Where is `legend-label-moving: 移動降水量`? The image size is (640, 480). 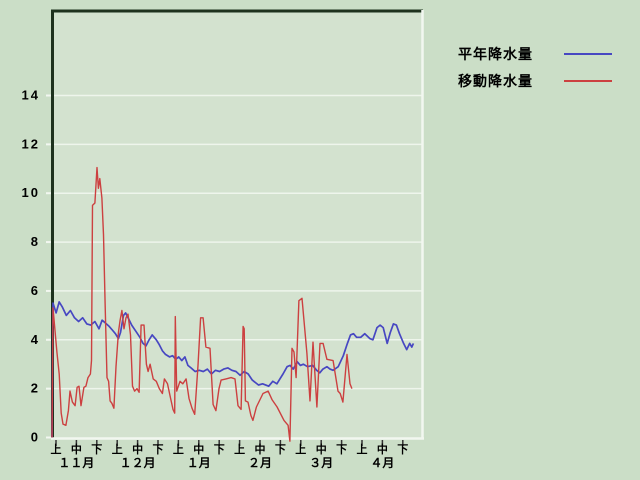 legend-label-moving: 移動降水量 is located at coordinates (495, 81).